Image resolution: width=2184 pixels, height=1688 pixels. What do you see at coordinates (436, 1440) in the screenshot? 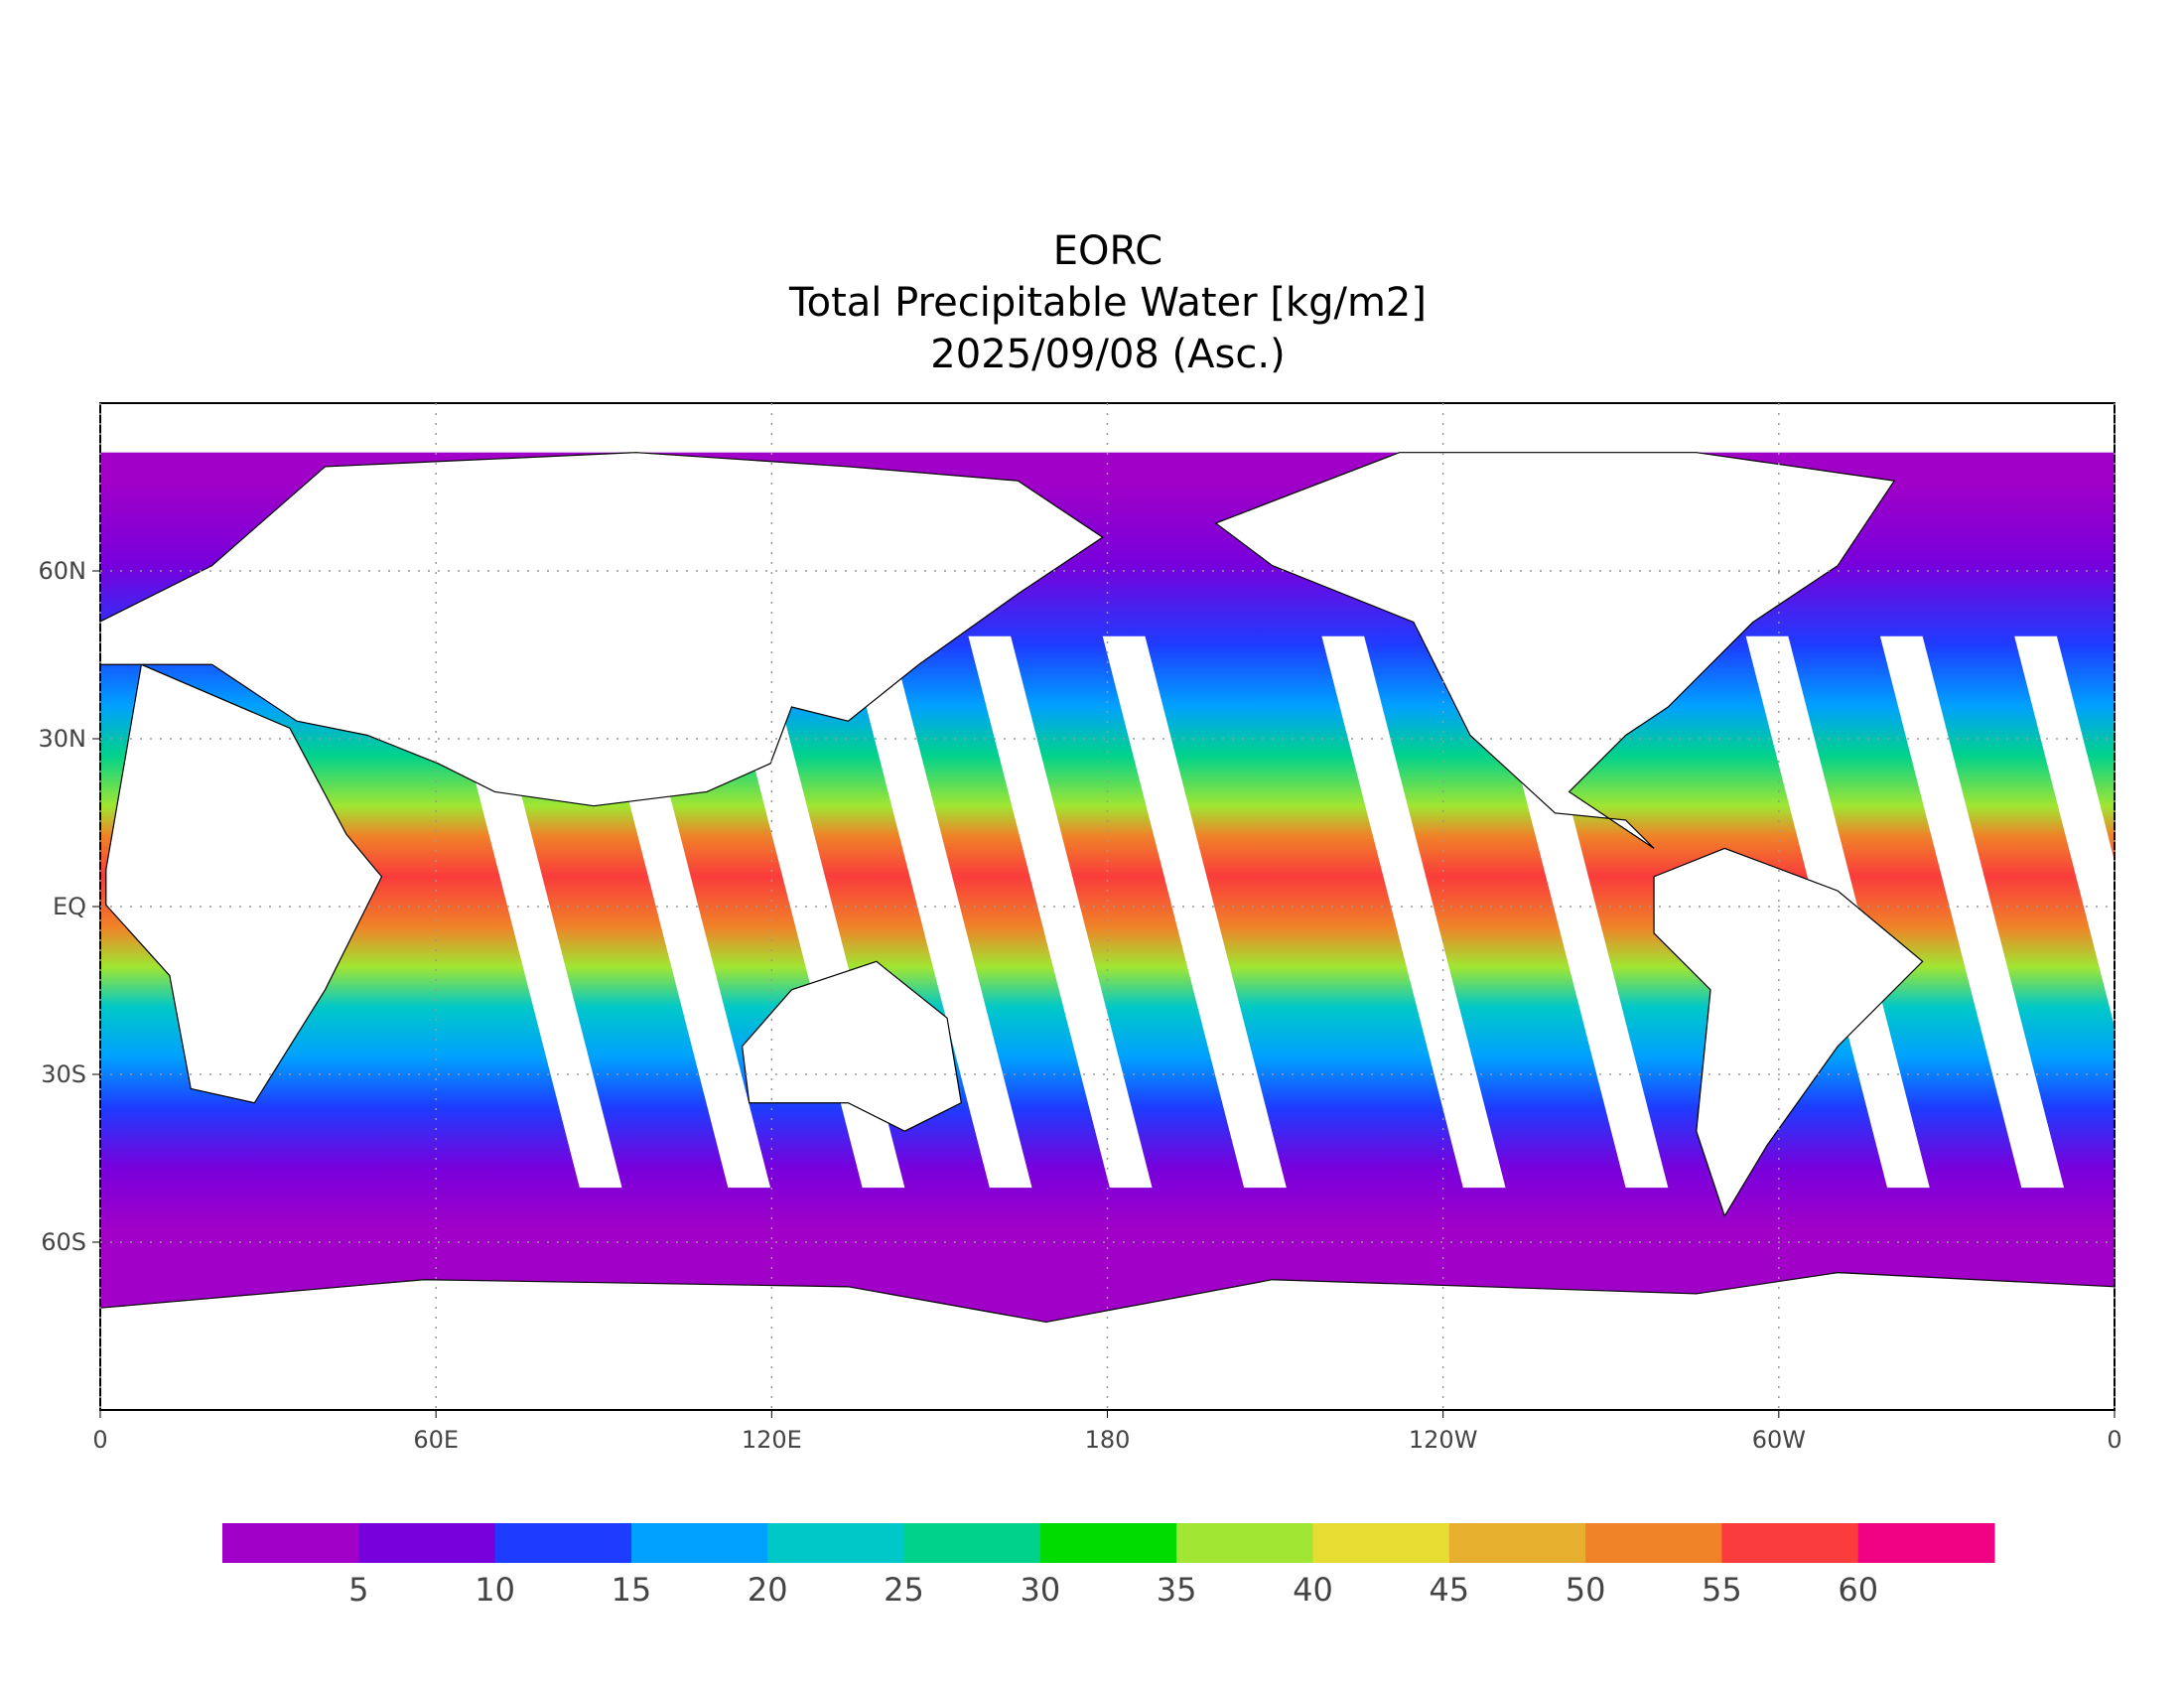
I see `x-tick-label: 60E` at bounding box center [436, 1440].